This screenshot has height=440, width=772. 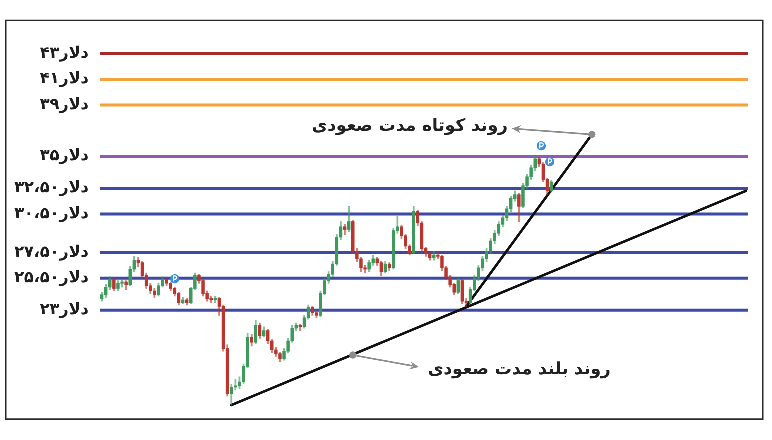 I want to click on y-tick-label: ۳۵دلار, so click(x=64, y=155).